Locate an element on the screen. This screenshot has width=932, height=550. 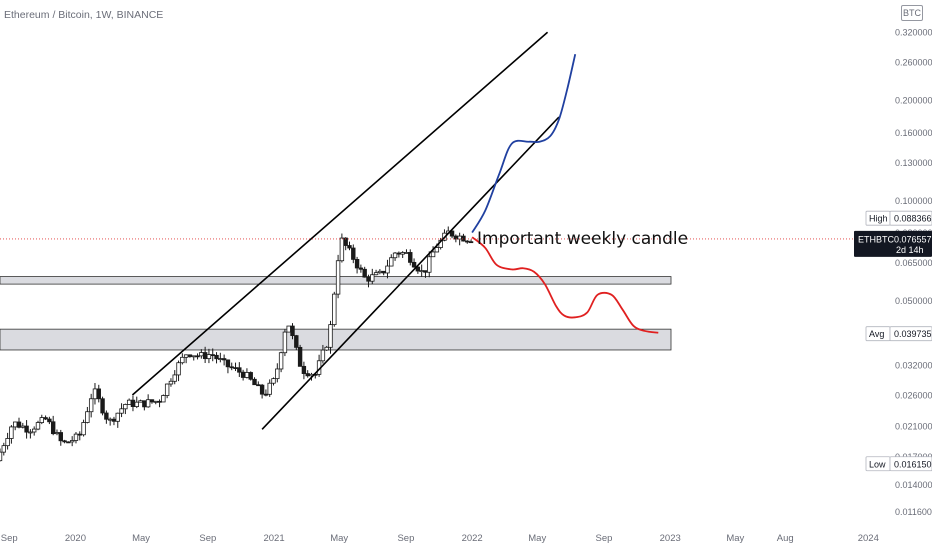
time-axis-bg is located at coordinates (466, 538).